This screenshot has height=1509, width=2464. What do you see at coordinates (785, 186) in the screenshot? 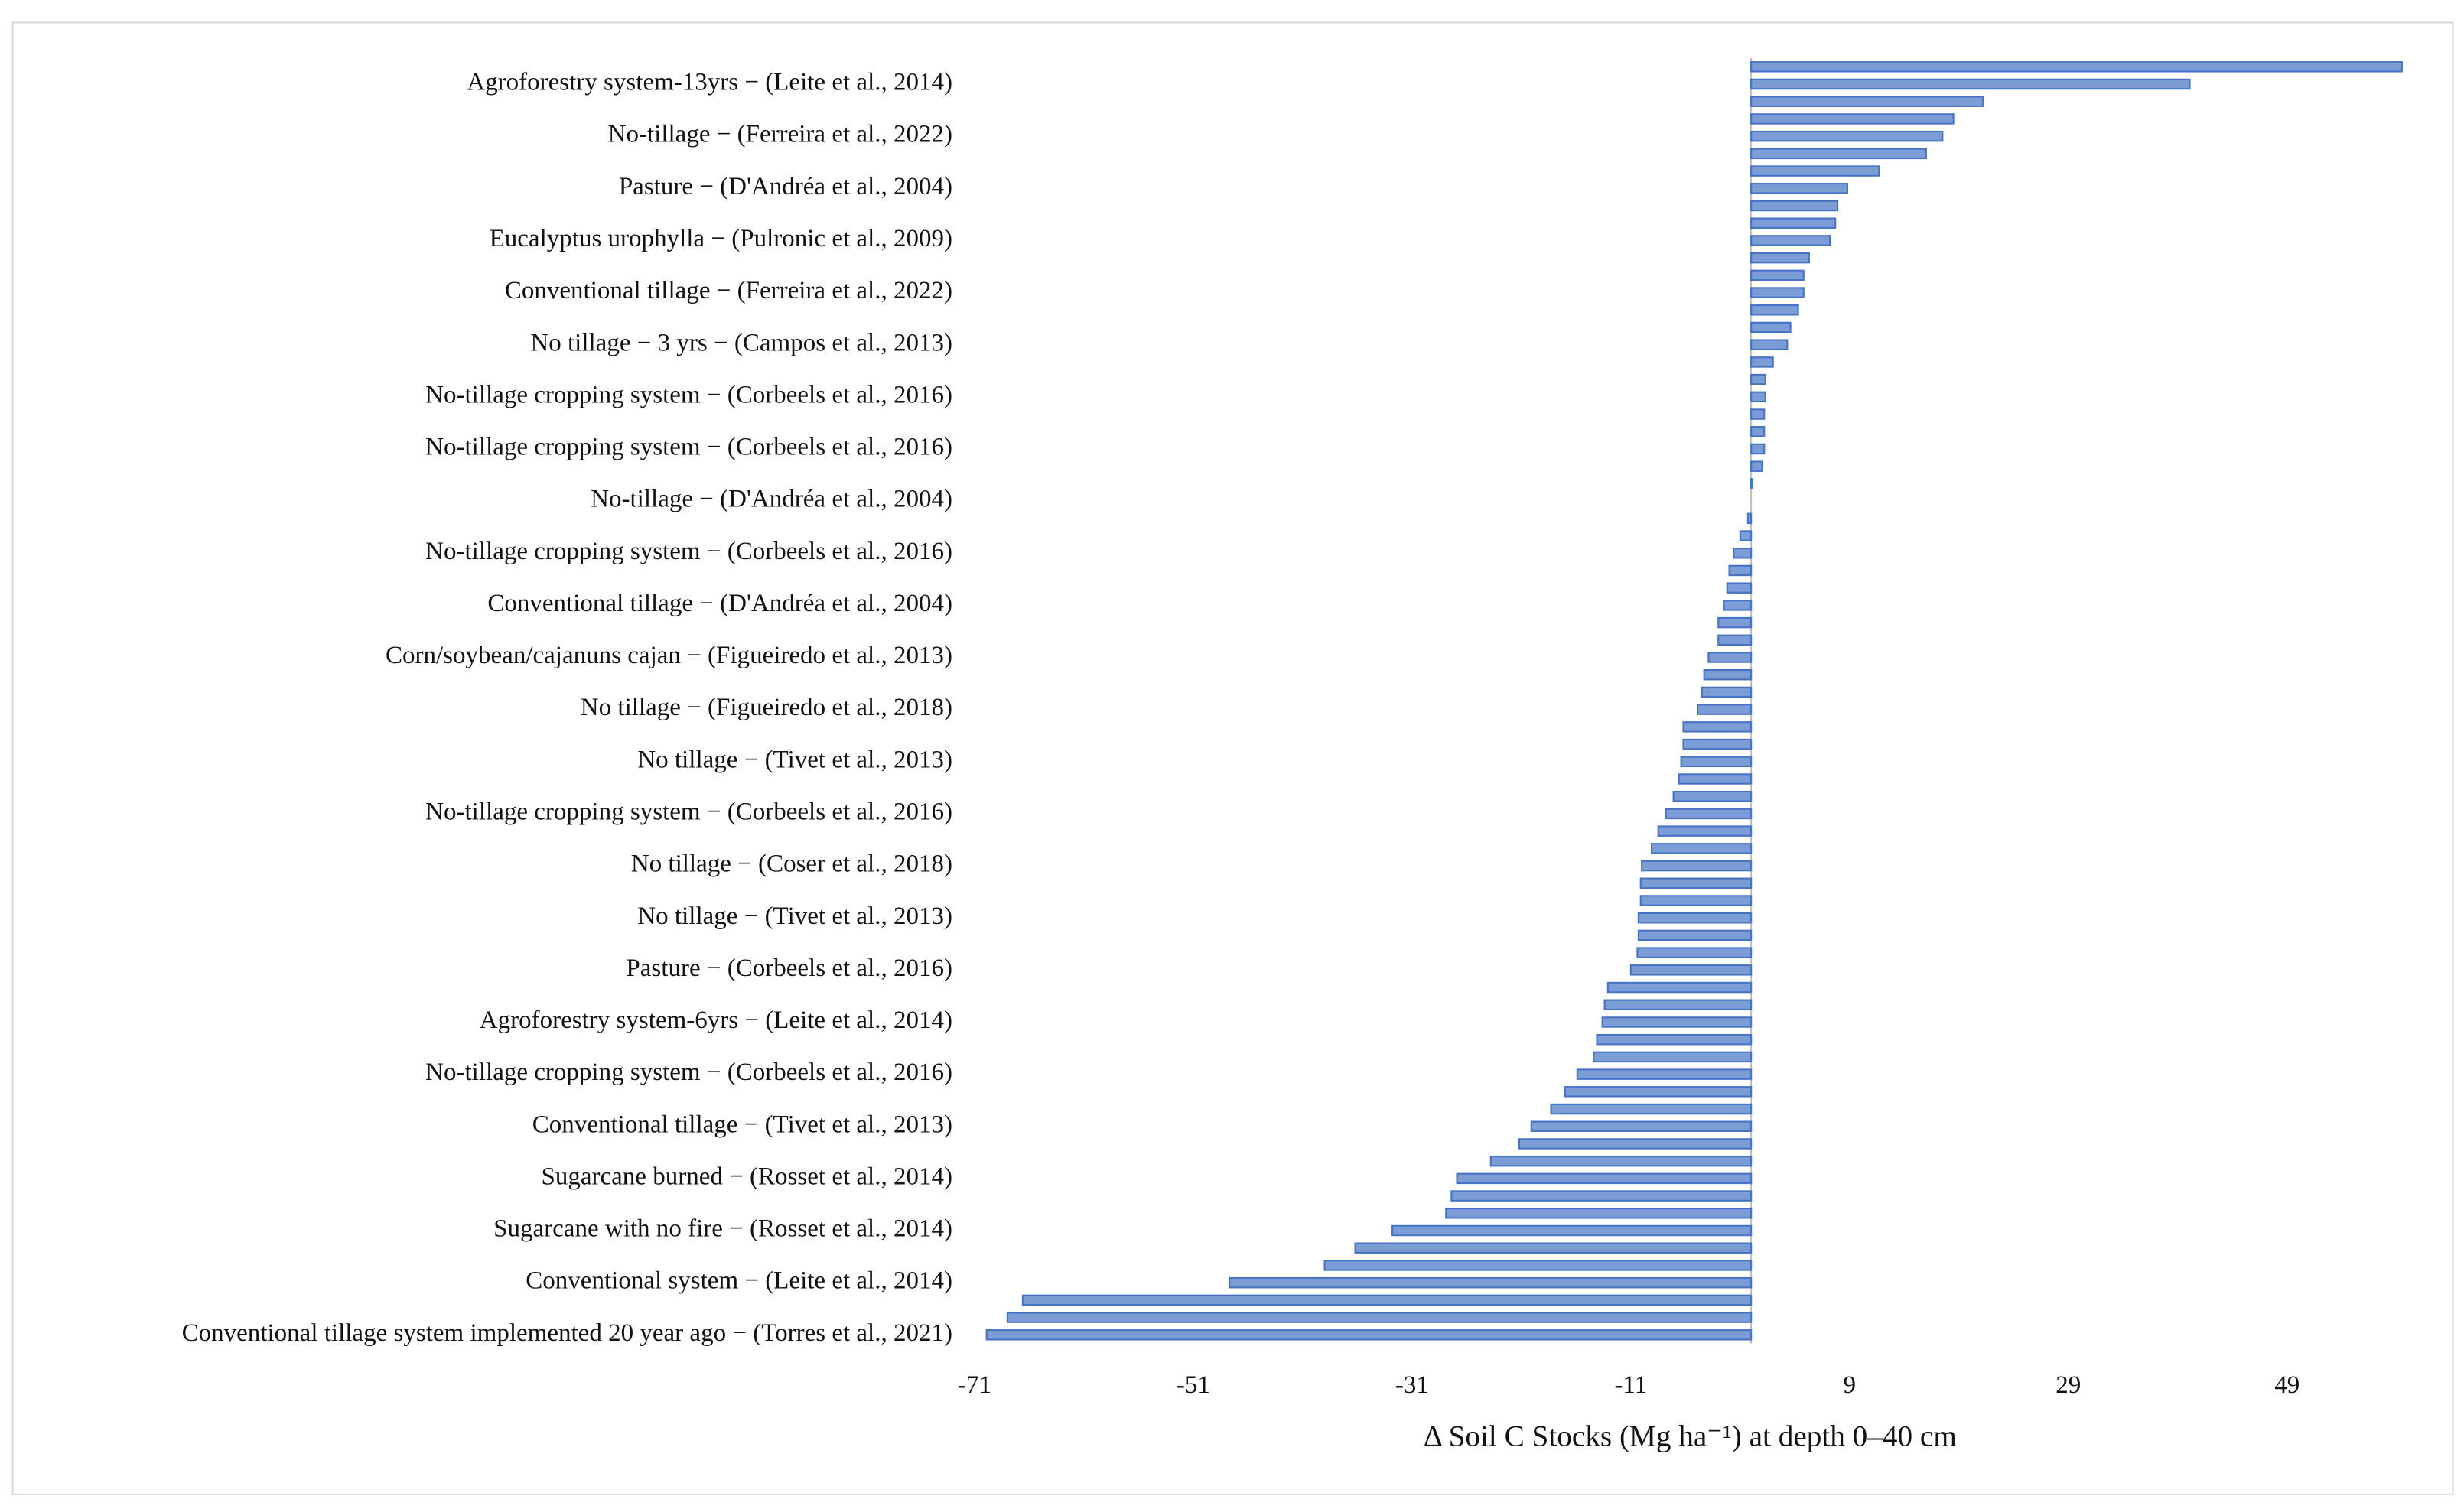
I see `y-tick-label: Pasture − (D'Andréa et al., 2004)` at bounding box center [785, 186].